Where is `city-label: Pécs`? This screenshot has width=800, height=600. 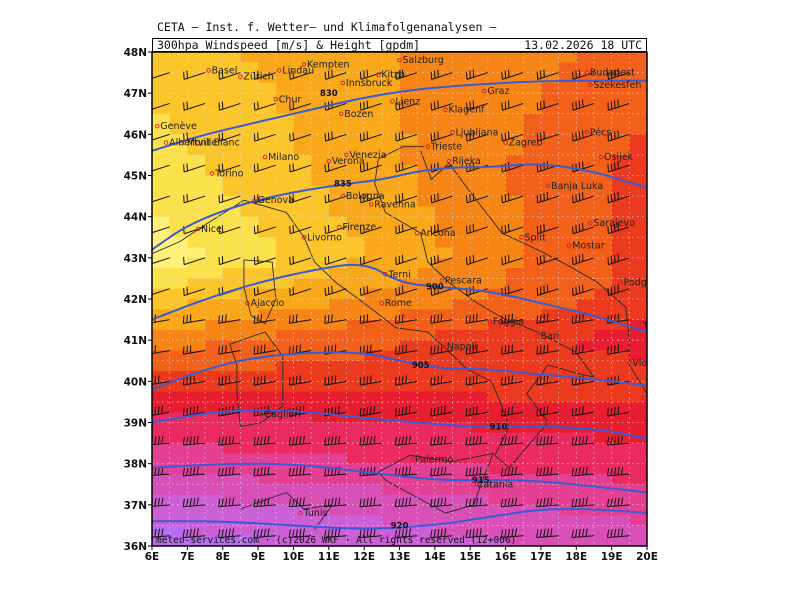
city-label: Pécs is located at coordinates (600, 132).